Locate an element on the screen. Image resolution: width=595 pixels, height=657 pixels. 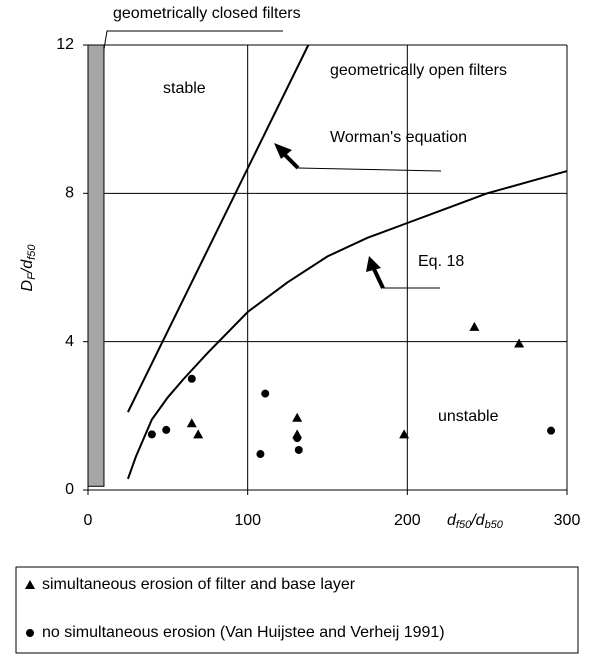
x-tick-label: 0 is located at coordinates (88, 520).